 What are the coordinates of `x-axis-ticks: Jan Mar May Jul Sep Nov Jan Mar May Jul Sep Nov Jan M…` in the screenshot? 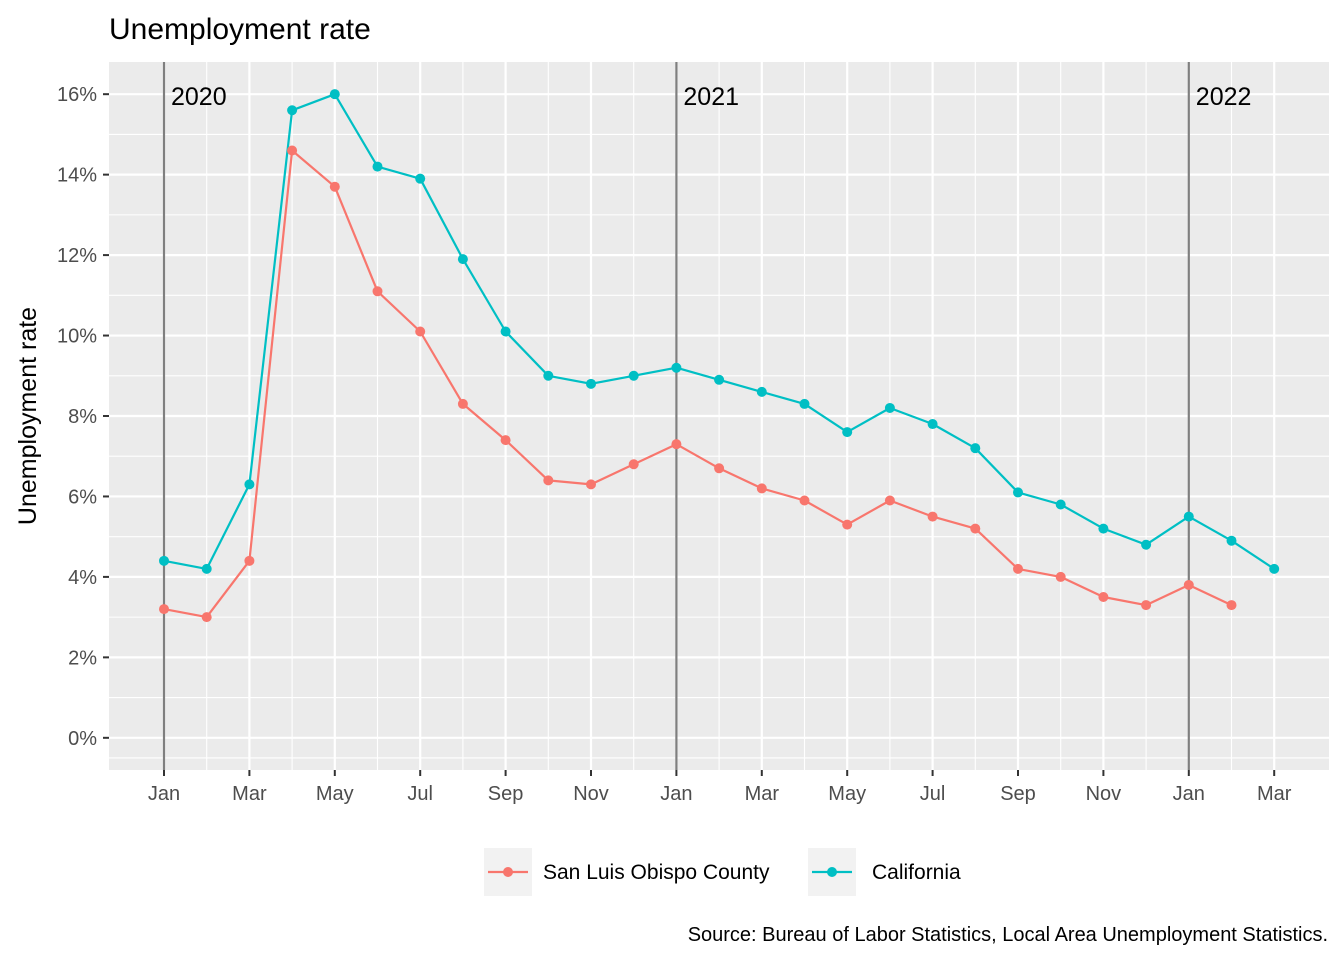 It's located at (720, 787).